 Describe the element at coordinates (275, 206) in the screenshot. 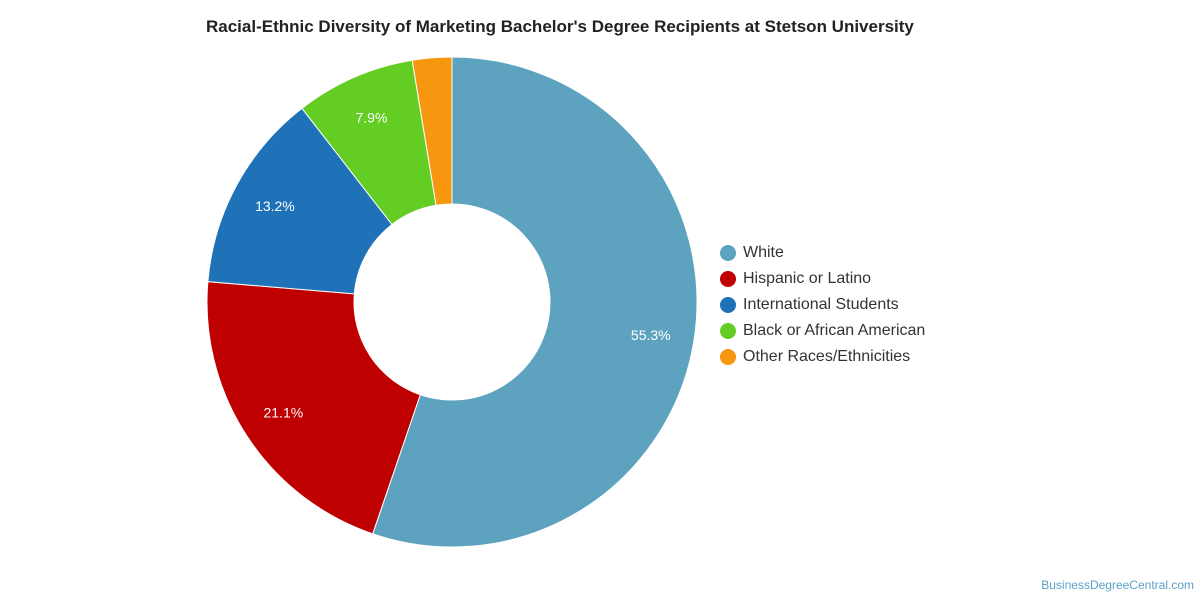

I see `data-label: 13.2%` at that location.